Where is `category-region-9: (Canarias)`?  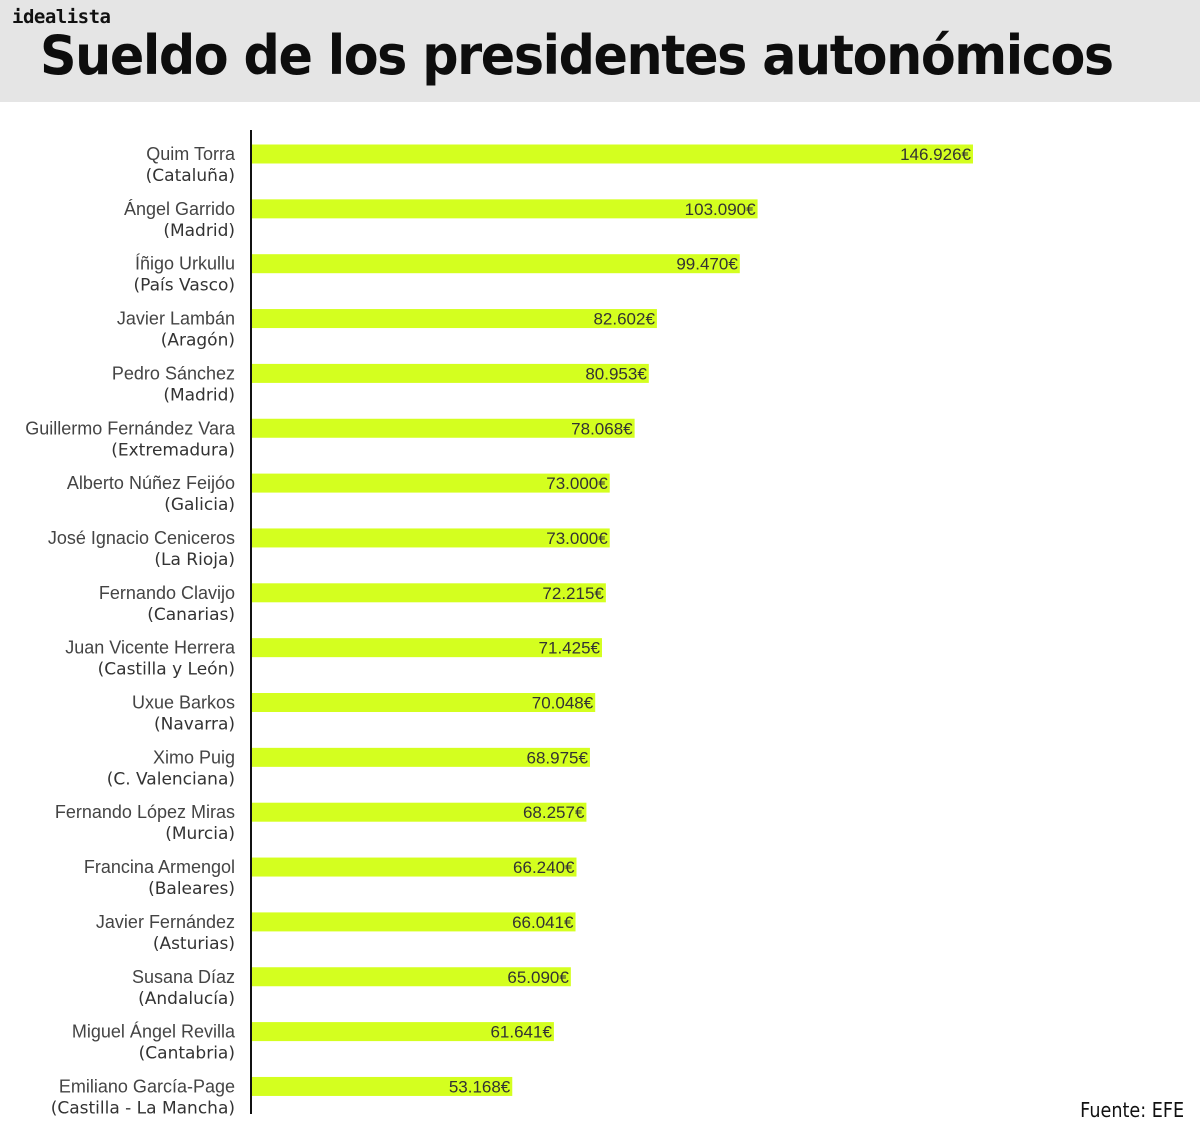
category-region-9: (Canarias) is located at coordinates (191, 615).